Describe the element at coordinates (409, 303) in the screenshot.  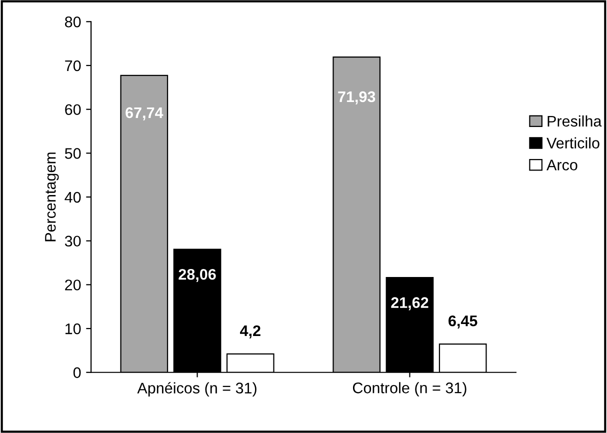
I see `data-label: 21,62` at that location.